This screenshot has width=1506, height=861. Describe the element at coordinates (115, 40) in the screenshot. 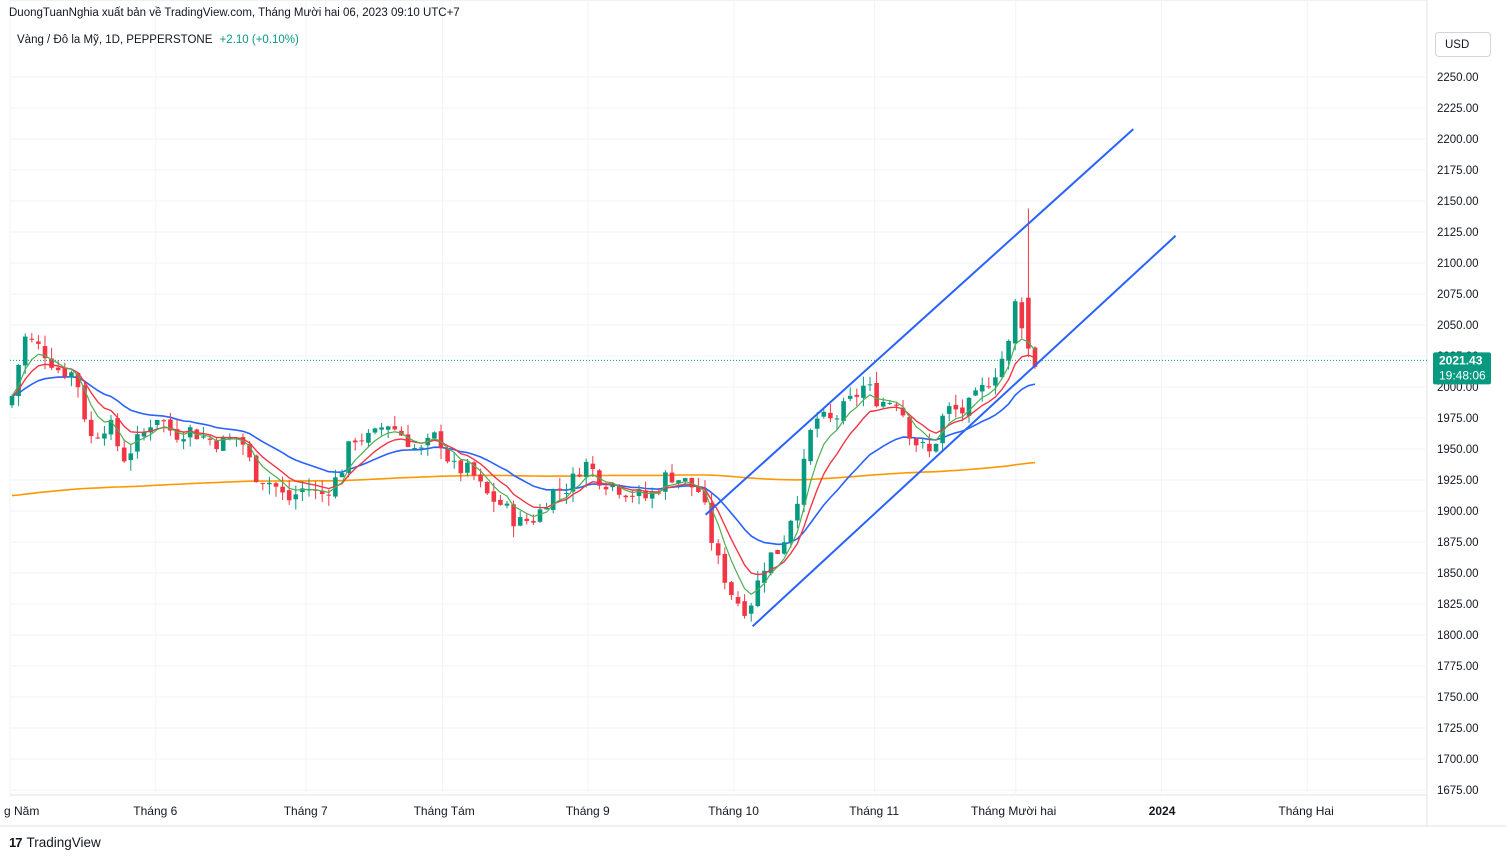

I see `symbol-name: Vàng / Đô la Mỹ, 1D, PEPPERSTONE` at that location.